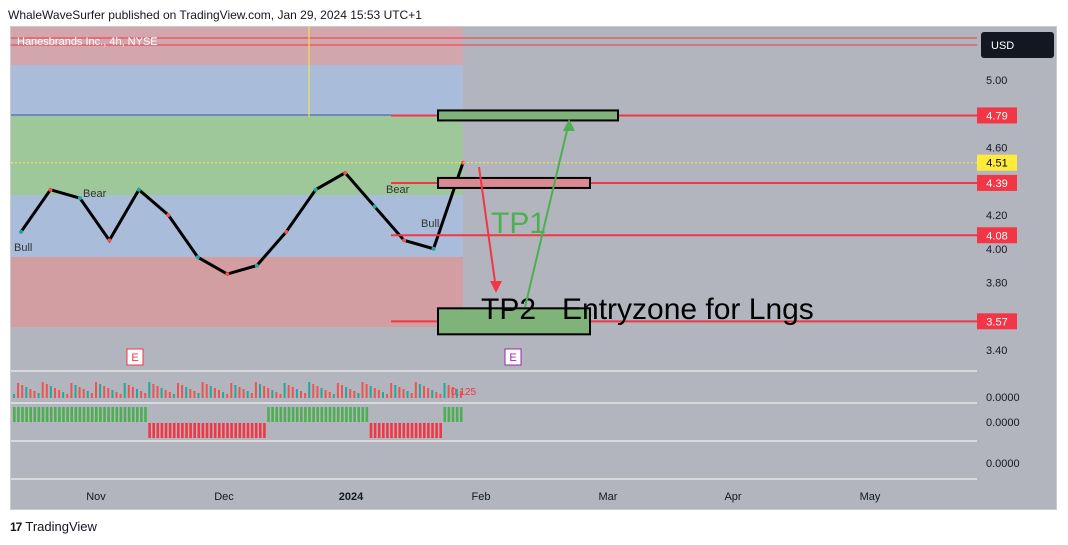 Image resolution: width=1068 pixels, height=545 pixels. Describe the element at coordinates (870, 497) in the screenshot. I see `x-tick-label: May` at that location.